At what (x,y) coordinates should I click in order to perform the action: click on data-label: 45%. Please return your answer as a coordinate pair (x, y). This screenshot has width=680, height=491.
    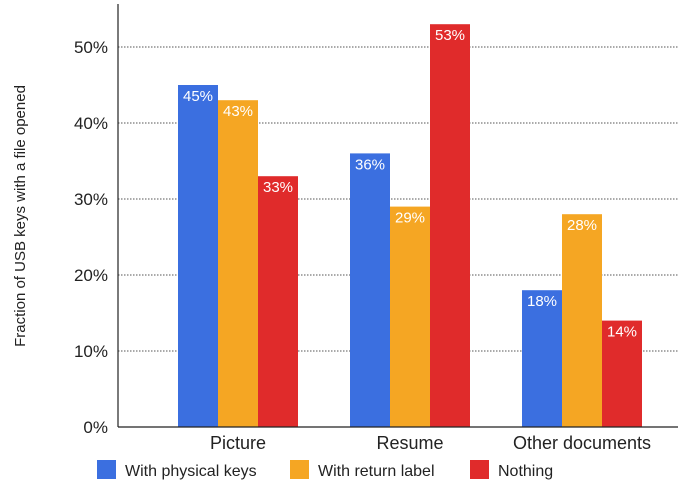
    Looking at the image, I should click on (198, 96).